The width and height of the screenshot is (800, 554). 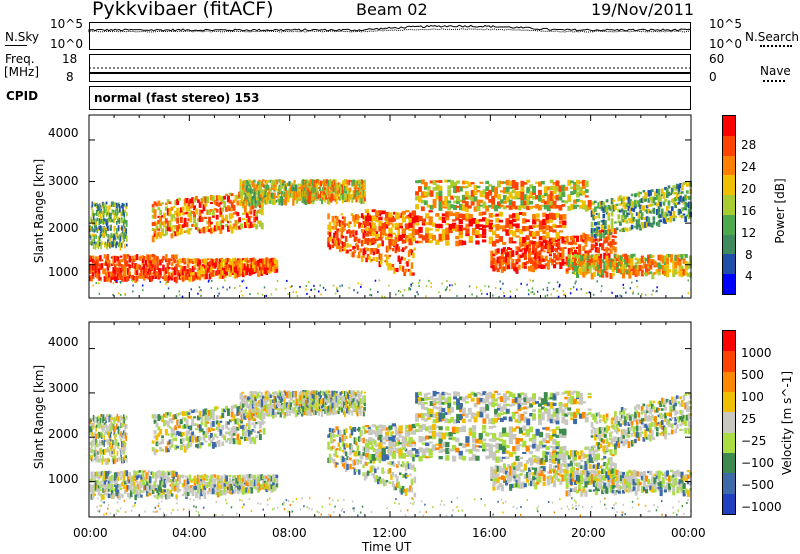 What do you see at coordinates (177, 98) in the screenshot?
I see `cpid-value: normal (fast stereo) 153` at bounding box center [177, 98].